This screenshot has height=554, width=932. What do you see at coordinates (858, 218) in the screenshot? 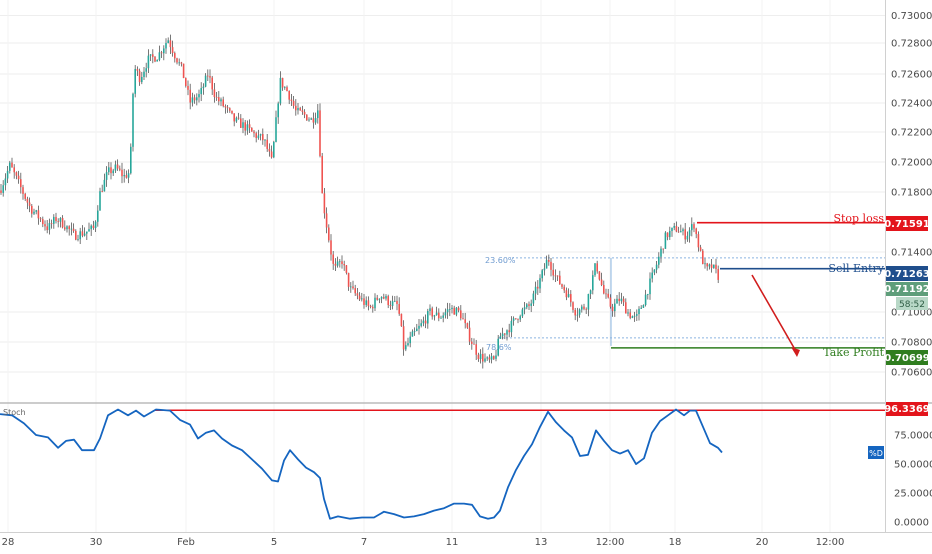
I see `stop-loss-label: Stop loss` at bounding box center [858, 218].